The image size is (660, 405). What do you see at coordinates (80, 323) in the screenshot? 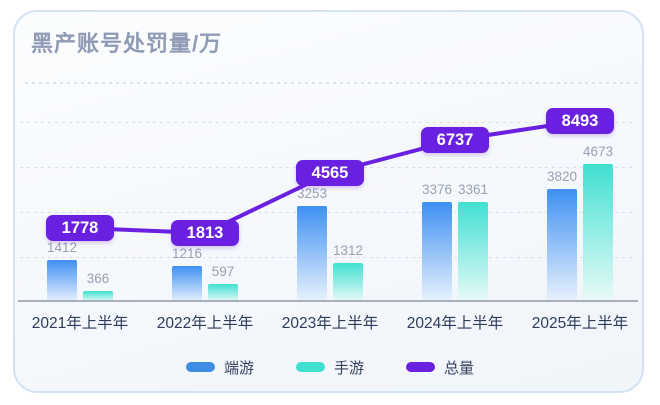
I see `x-axis-label: 2021年上半年` at bounding box center [80, 323].